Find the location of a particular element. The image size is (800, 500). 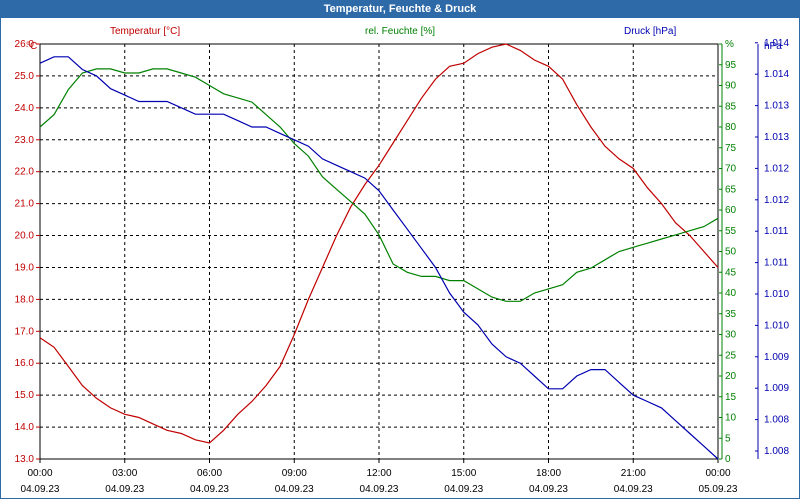

temperature-tick-label: 25.0 is located at coordinates (25, 76).